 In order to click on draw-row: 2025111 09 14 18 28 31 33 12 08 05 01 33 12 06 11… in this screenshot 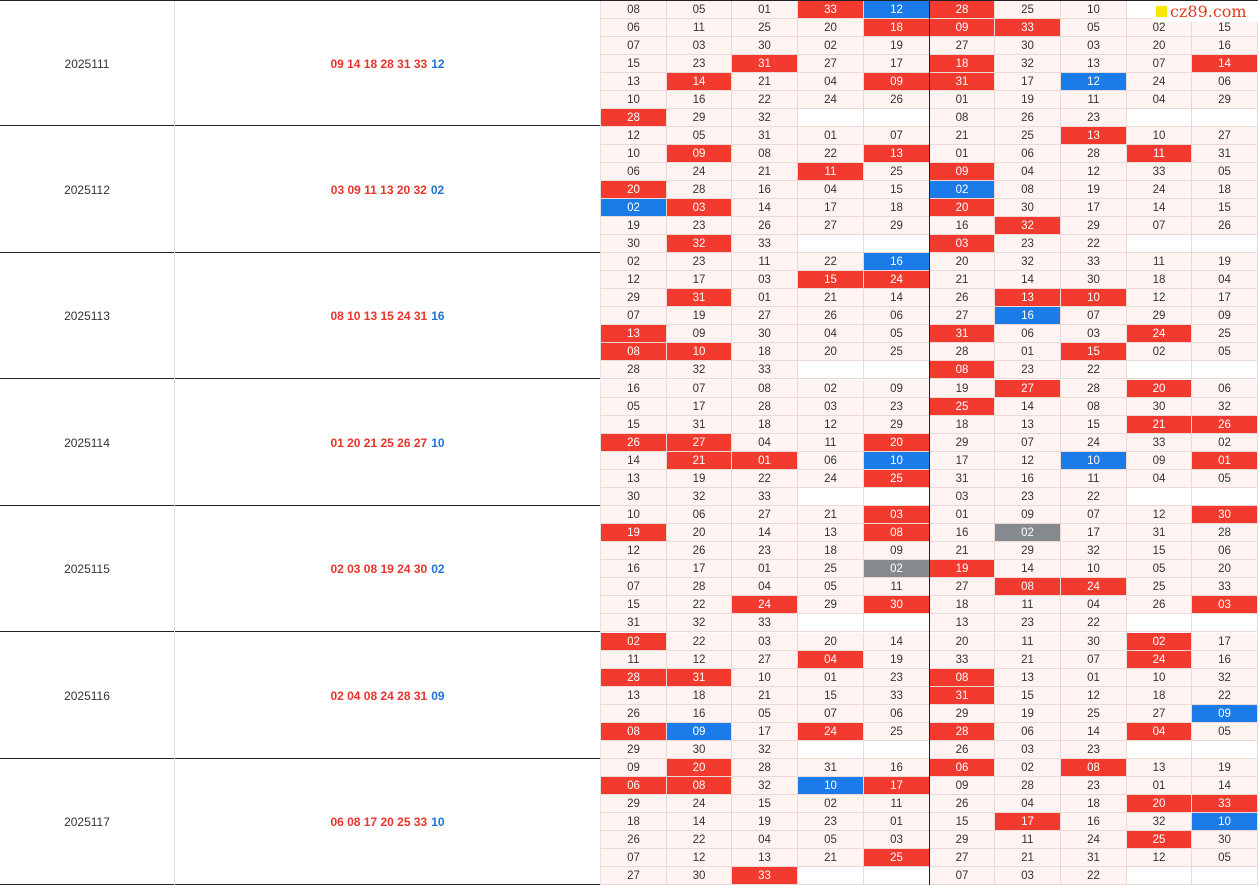, I will do `click(629, 63)`.